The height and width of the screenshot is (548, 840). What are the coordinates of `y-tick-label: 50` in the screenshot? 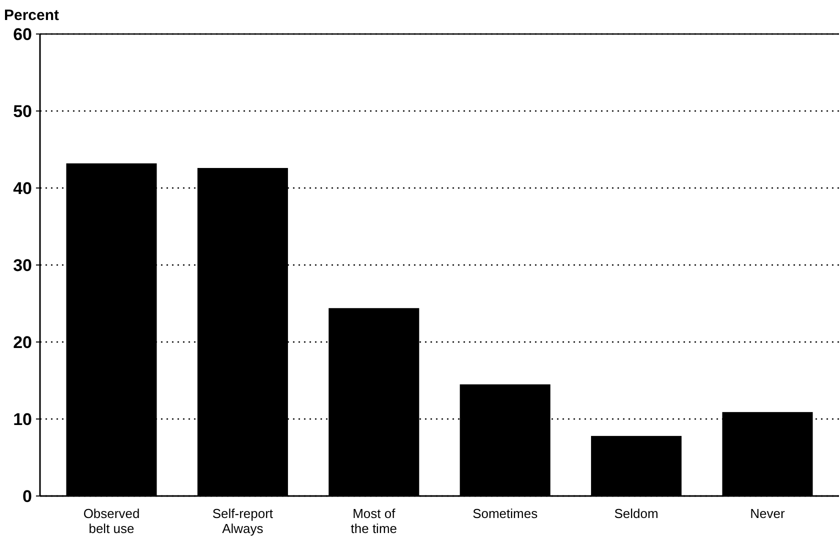 It's located at (22, 111).